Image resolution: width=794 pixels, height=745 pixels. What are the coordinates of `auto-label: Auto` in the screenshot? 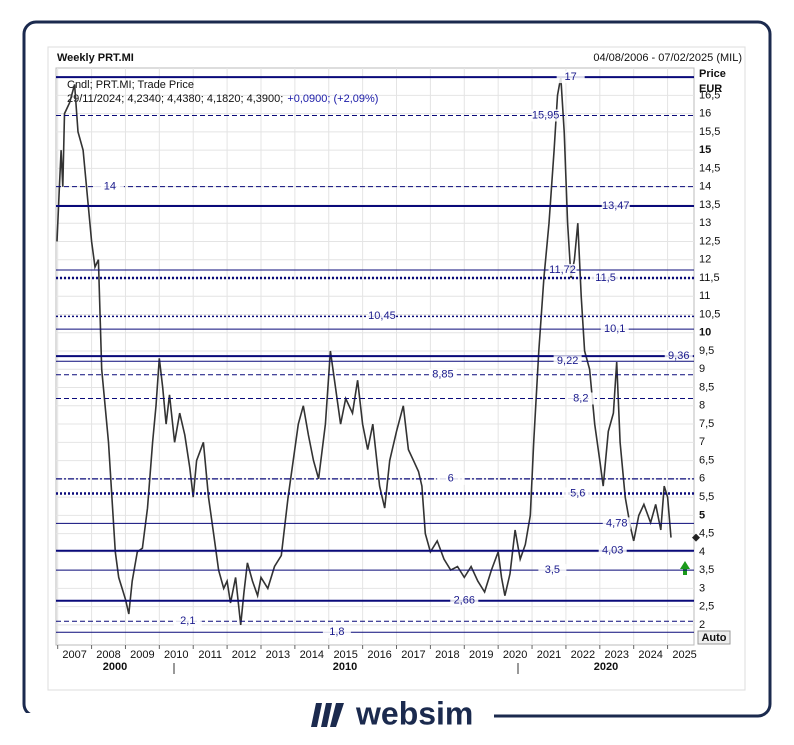 It's located at (713, 638).